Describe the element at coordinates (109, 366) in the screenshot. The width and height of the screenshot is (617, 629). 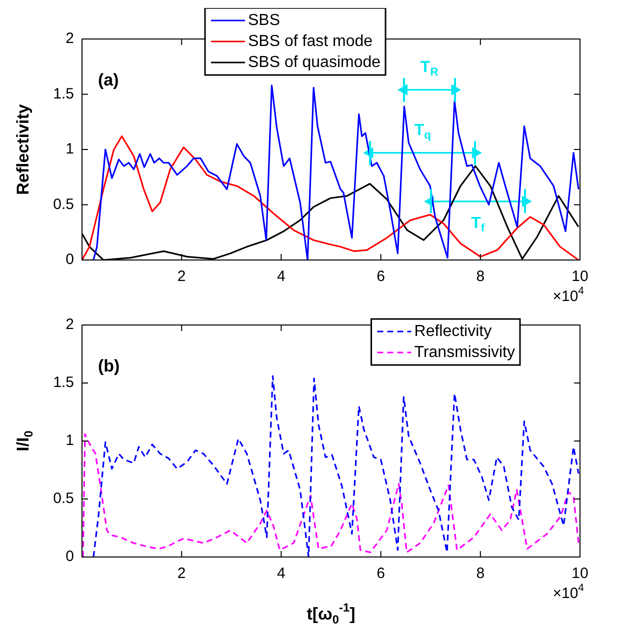
I see `annotation: (b)` at that location.